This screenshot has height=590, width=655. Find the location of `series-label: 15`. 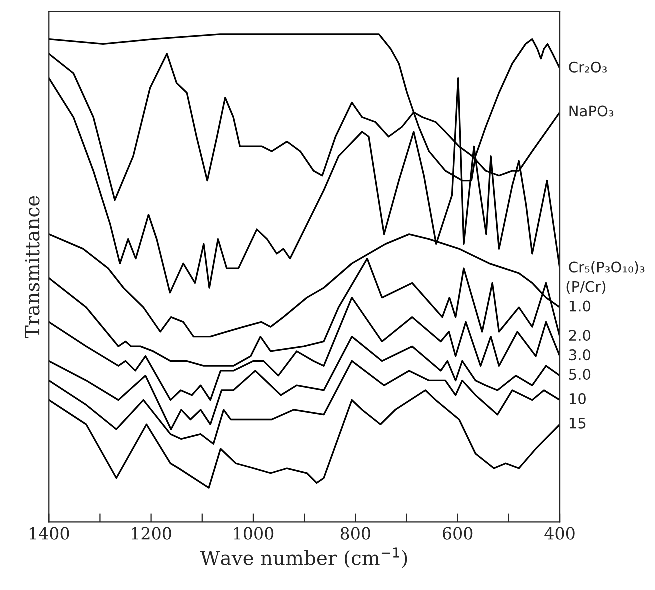

series-label: 15 is located at coordinates (578, 423).